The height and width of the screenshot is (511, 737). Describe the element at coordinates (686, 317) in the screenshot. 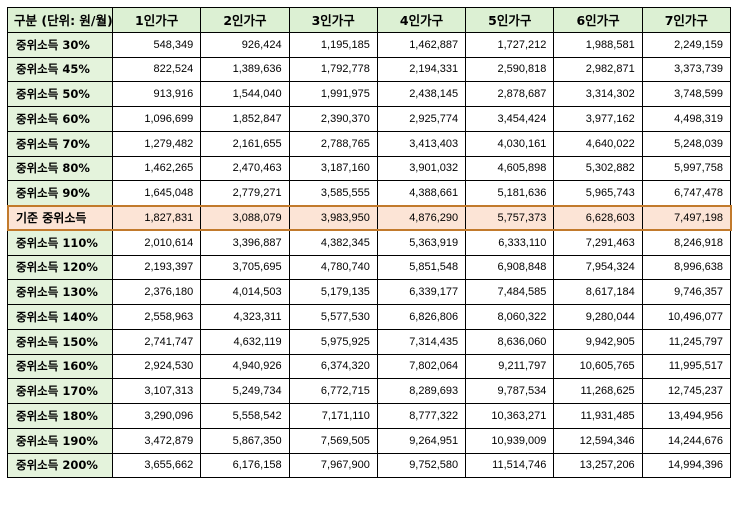

I see `cell-7-person: 10,496,077` at that location.